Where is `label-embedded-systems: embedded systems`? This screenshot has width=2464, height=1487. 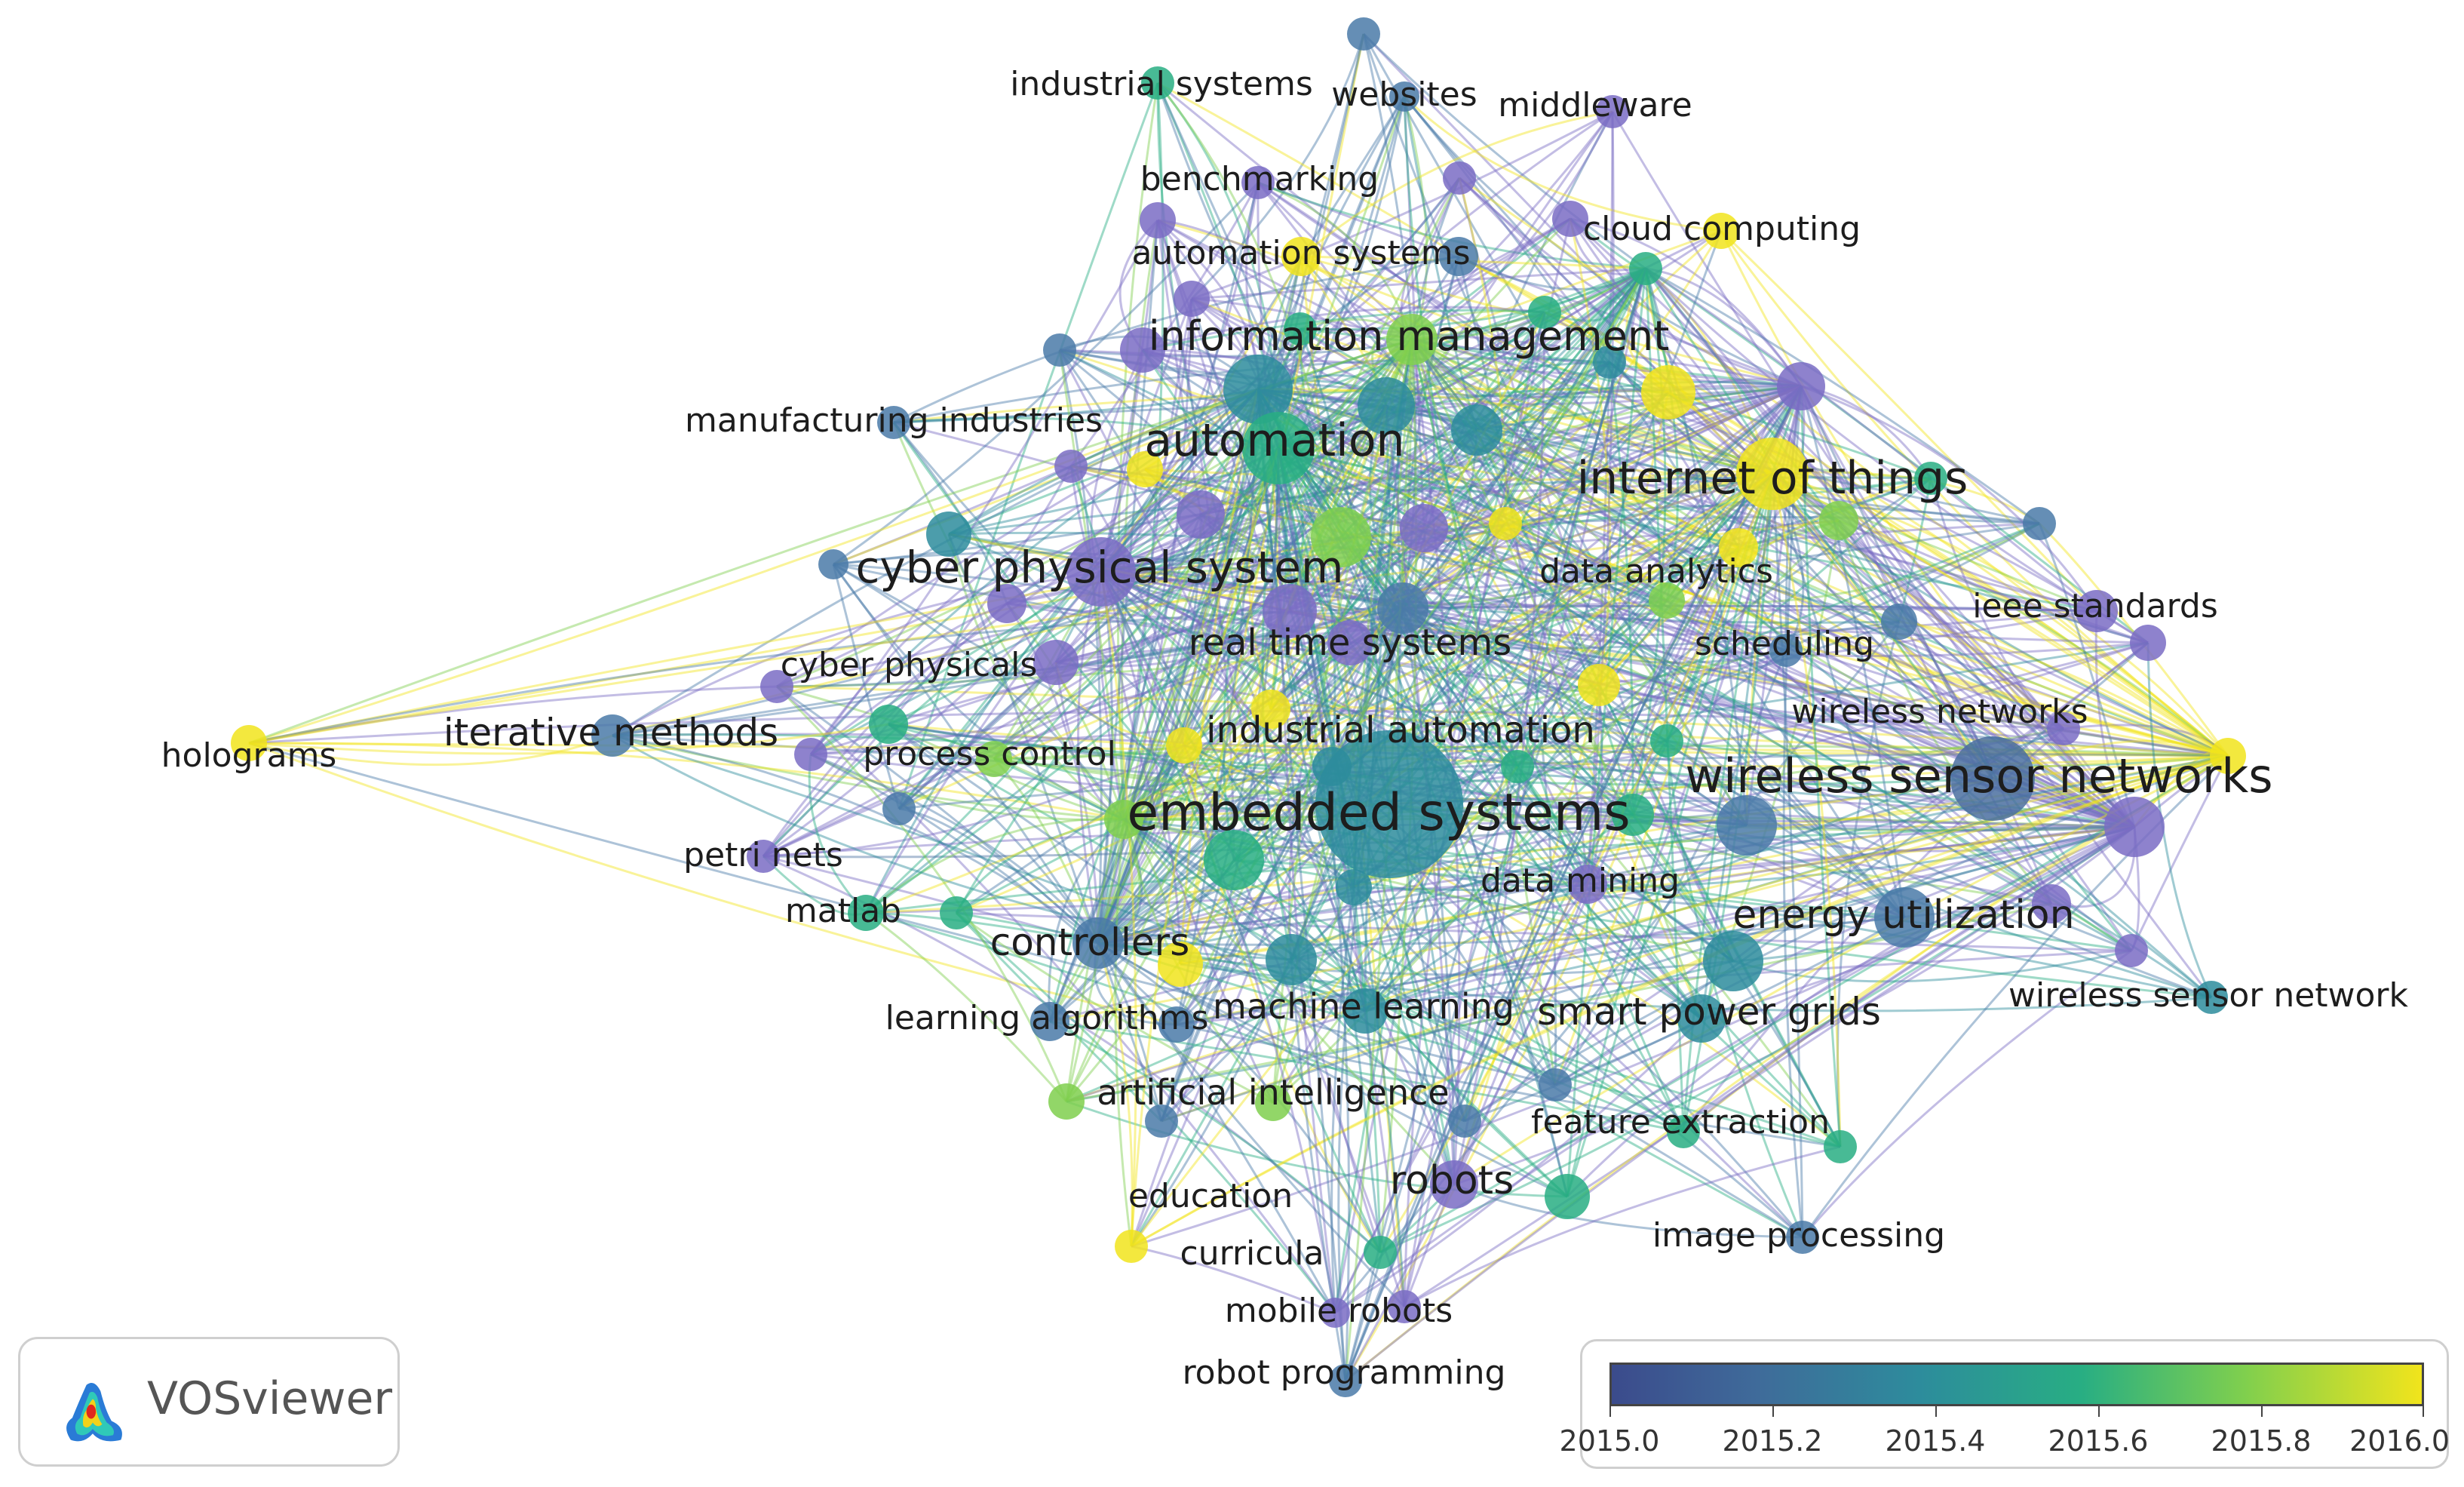
label-embedded-systems: embedded systems is located at coordinates (1378, 813).